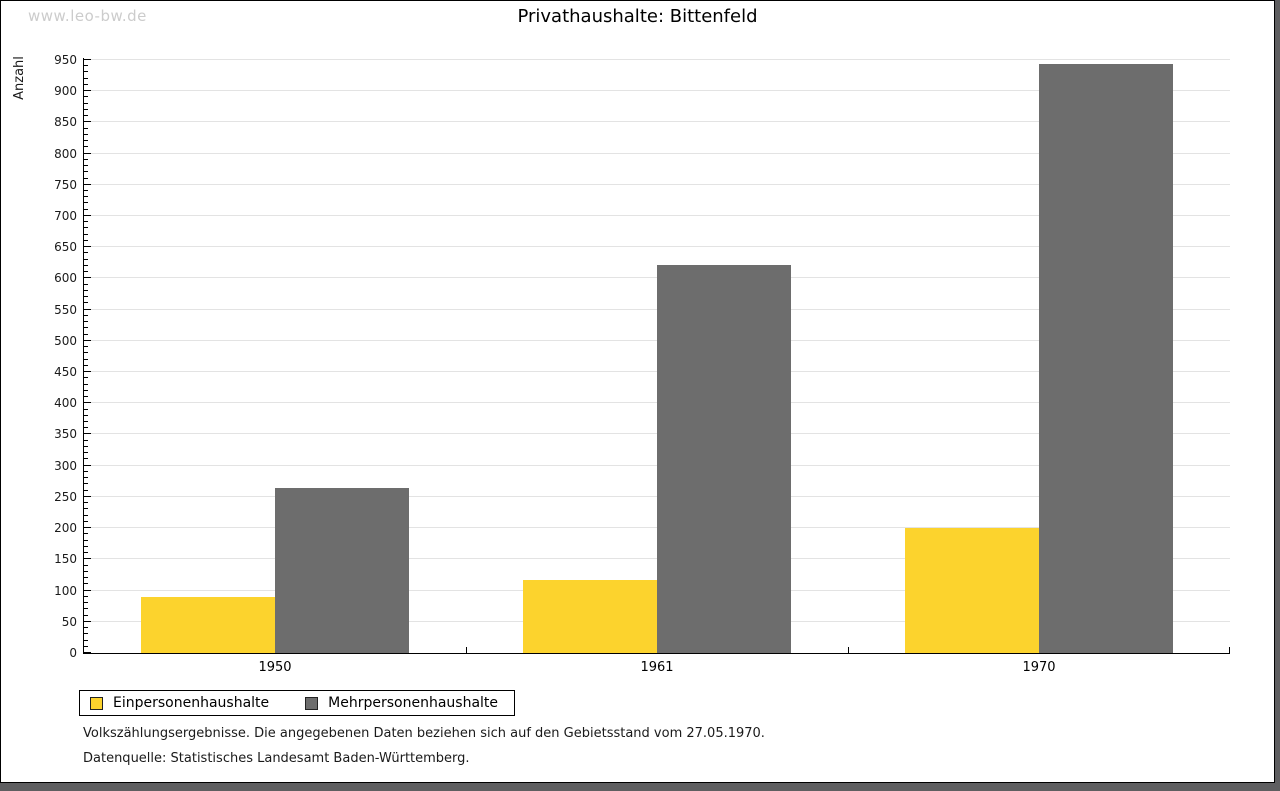  Describe the element at coordinates (69, 621) in the screenshot. I see `y-tick-label-50: 50` at that location.